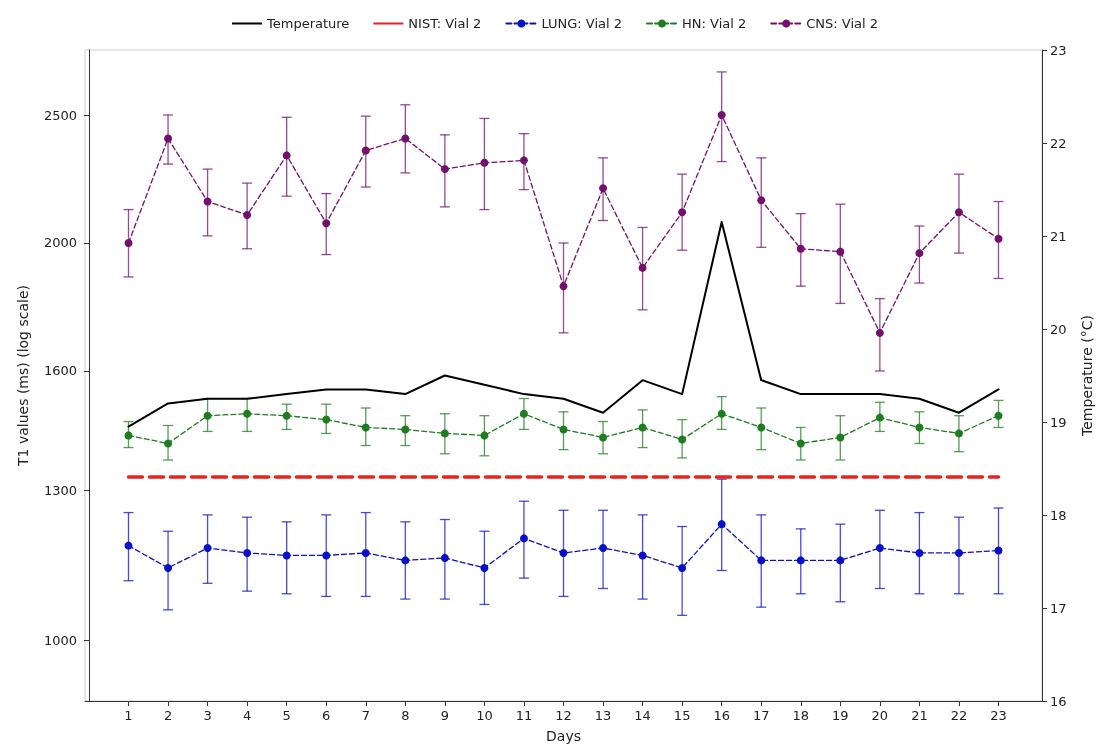  What do you see at coordinates (1087, 376) in the screenshot?
I see `y2-axis-title: Temperature (°C)` at bounding box center [1087, 376].